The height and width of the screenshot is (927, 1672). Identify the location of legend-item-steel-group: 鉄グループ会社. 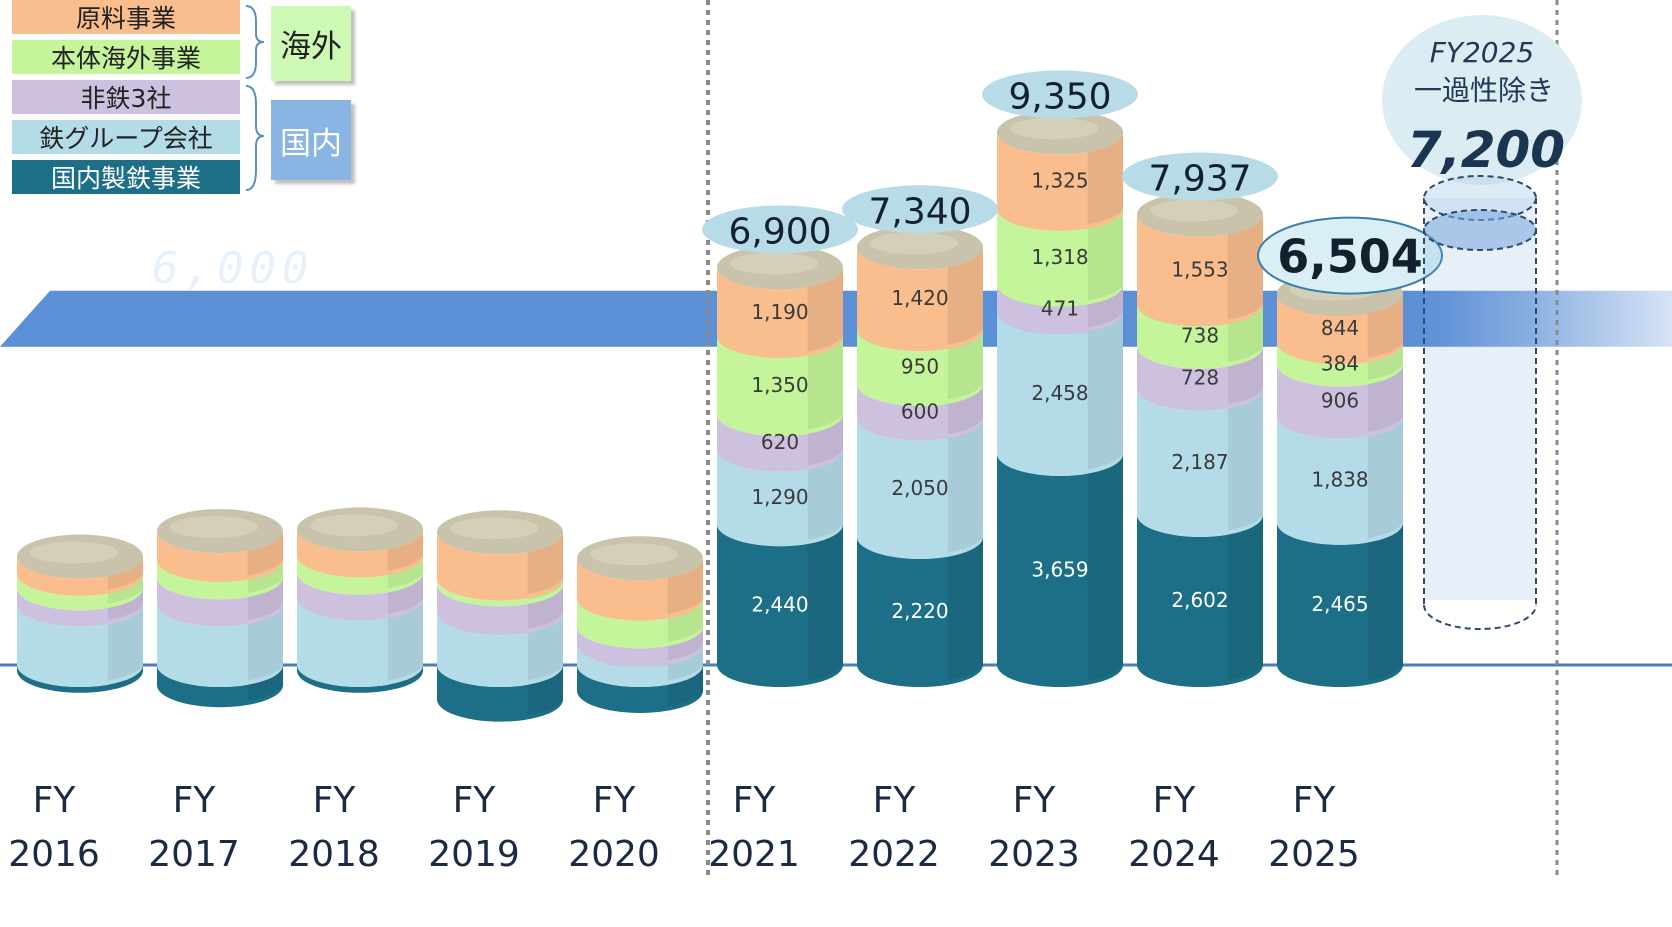
(126, 137).